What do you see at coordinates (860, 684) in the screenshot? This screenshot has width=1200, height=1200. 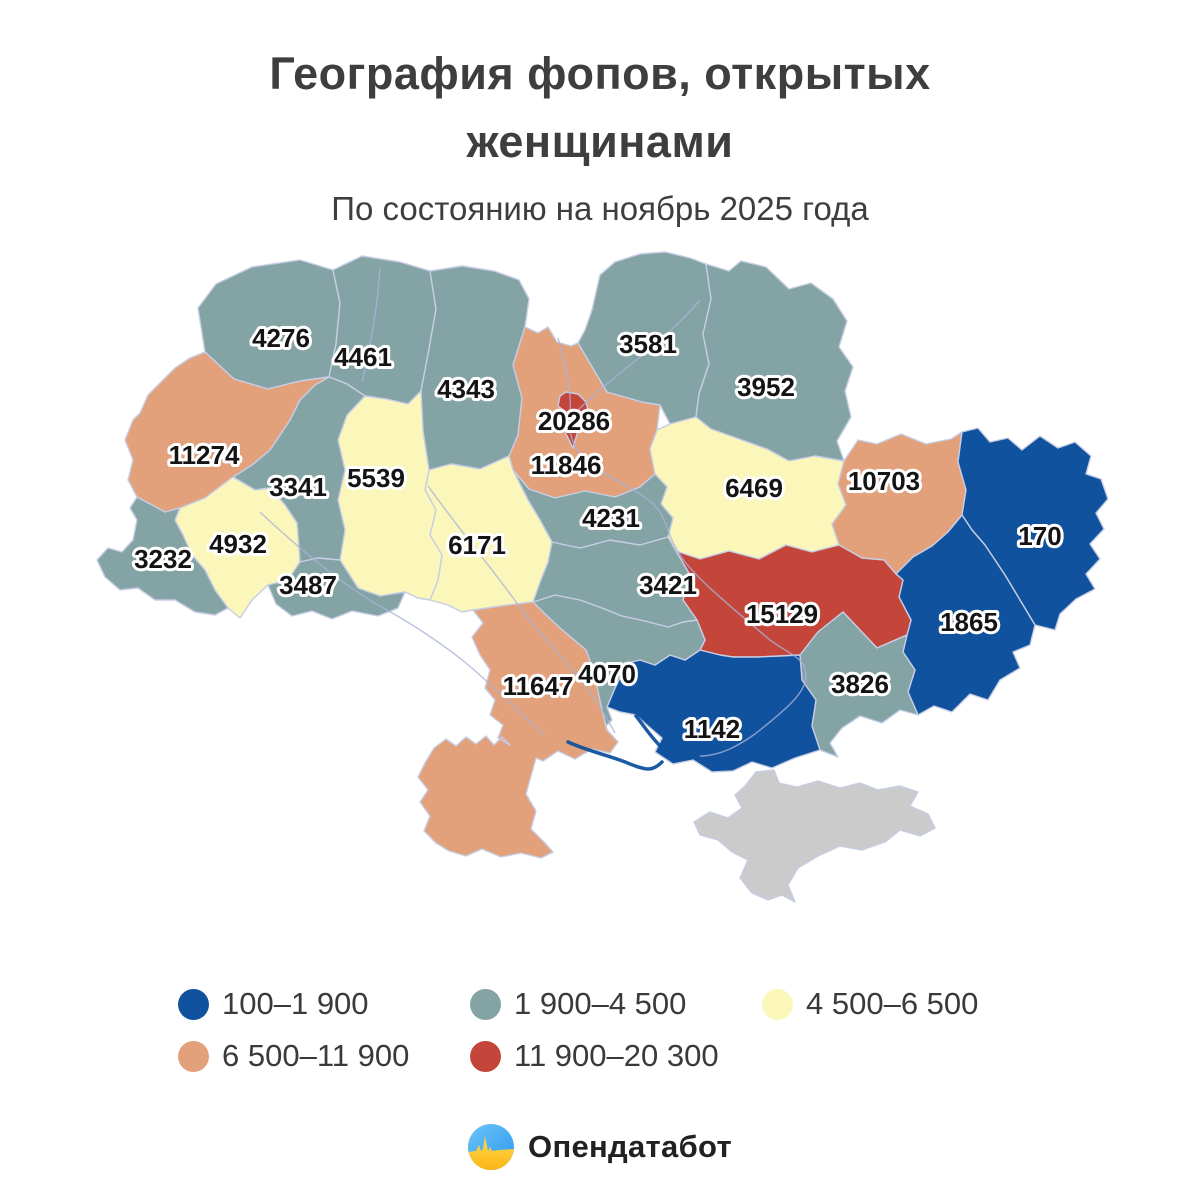 I see `region-value-zaporizhzhia: 3826` at bounding box center [860, 684].